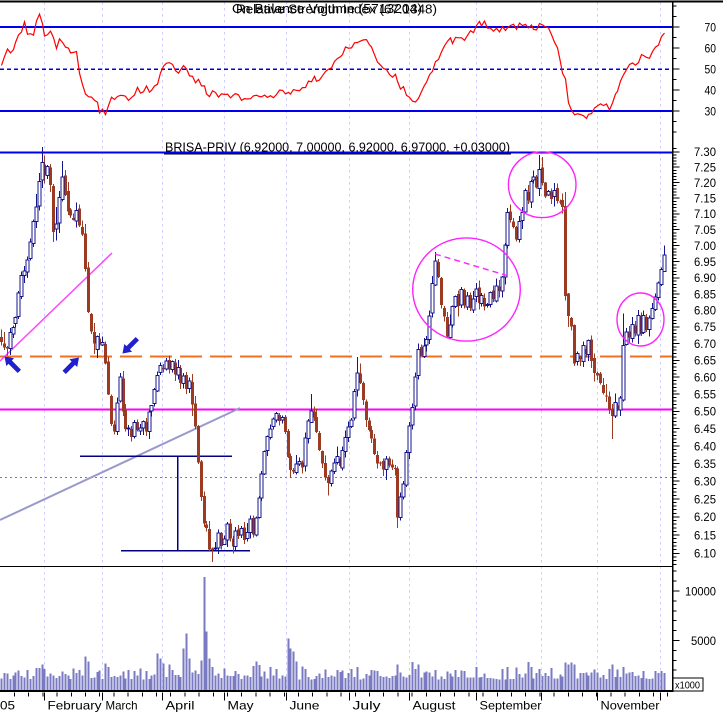 This screenshot has width=723, height=717. I want to click on svg-text: May, so click(241, 706).